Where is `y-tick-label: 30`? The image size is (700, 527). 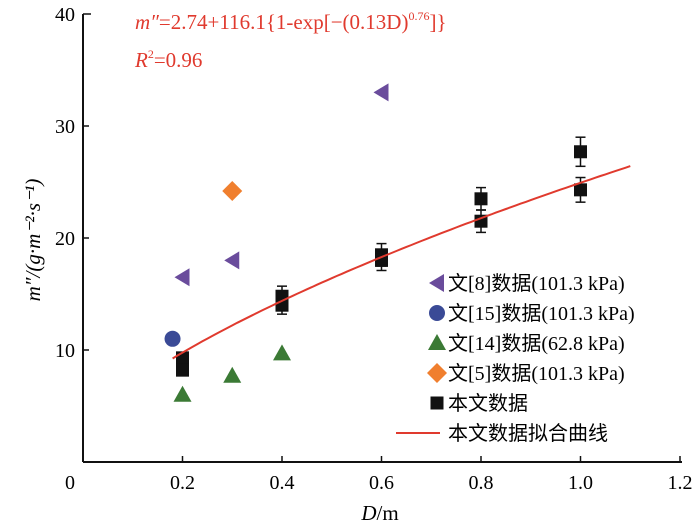 y-tick-label: 30 is located at coordinates (65, 127).